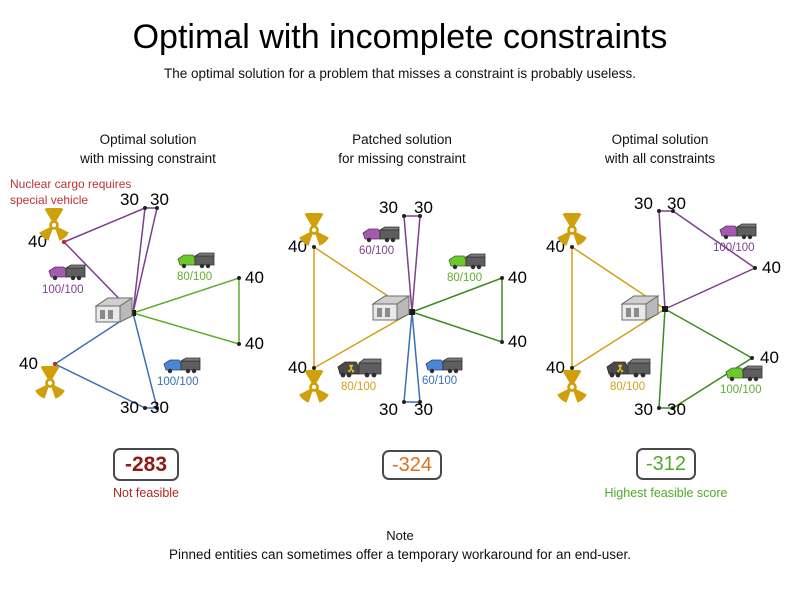 The image size is (800, 600). I want to click on panel-2-left-label-bottom: 40, so click(297, 367).